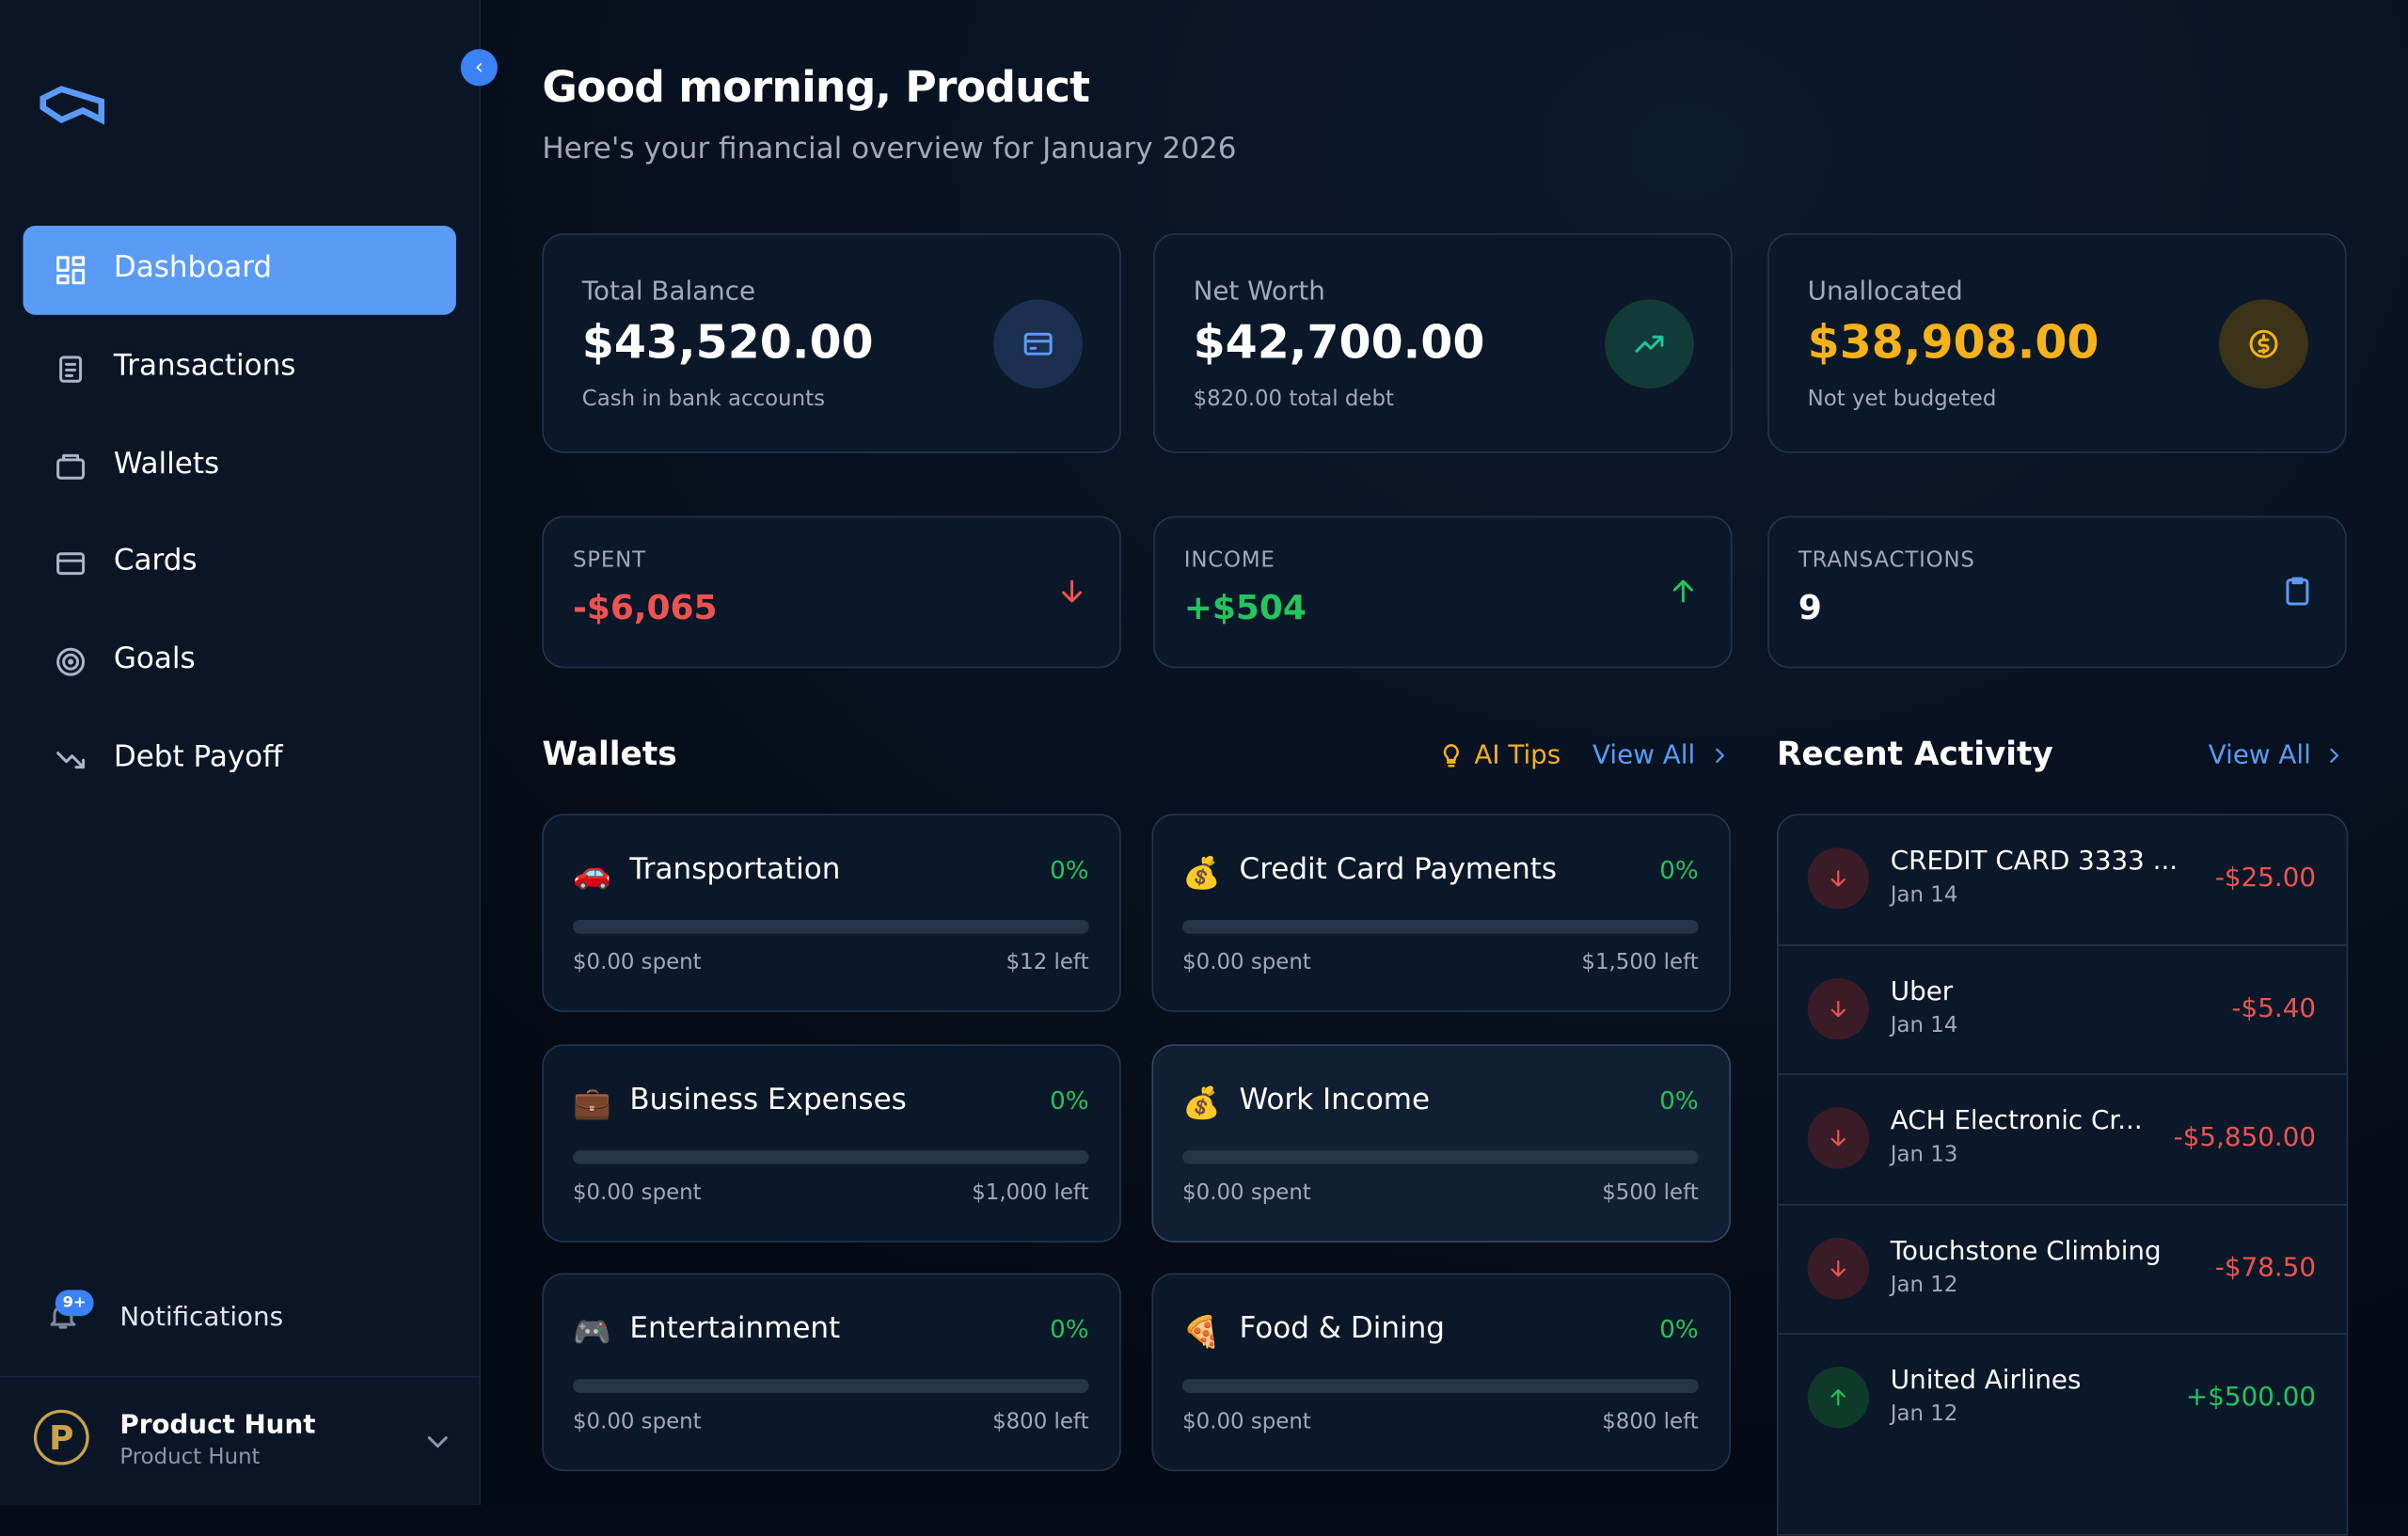 This screenshot has width=2408, height=1536. I want to click on activity-amount: -$5,850.00, so click(2245, 1138).